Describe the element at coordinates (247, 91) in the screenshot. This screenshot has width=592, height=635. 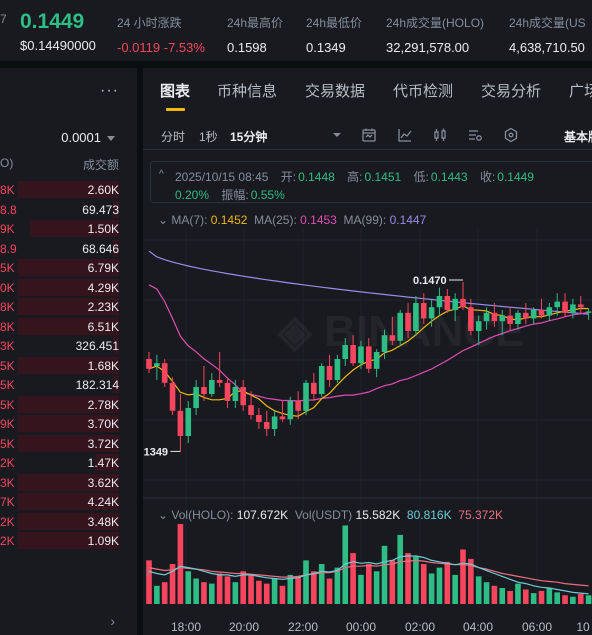
I see `tab-coin-info: 币种信息` at that location.